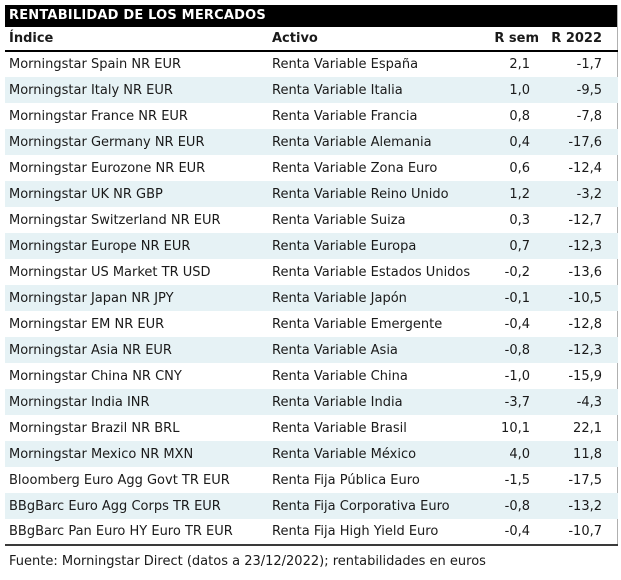 The image size is (621, 580). Describe the element at coordinates (121, 531) in the screenshot. I see `indice-cell: BBgBarc Pan Euro HY Euro TR EUR` at that location.